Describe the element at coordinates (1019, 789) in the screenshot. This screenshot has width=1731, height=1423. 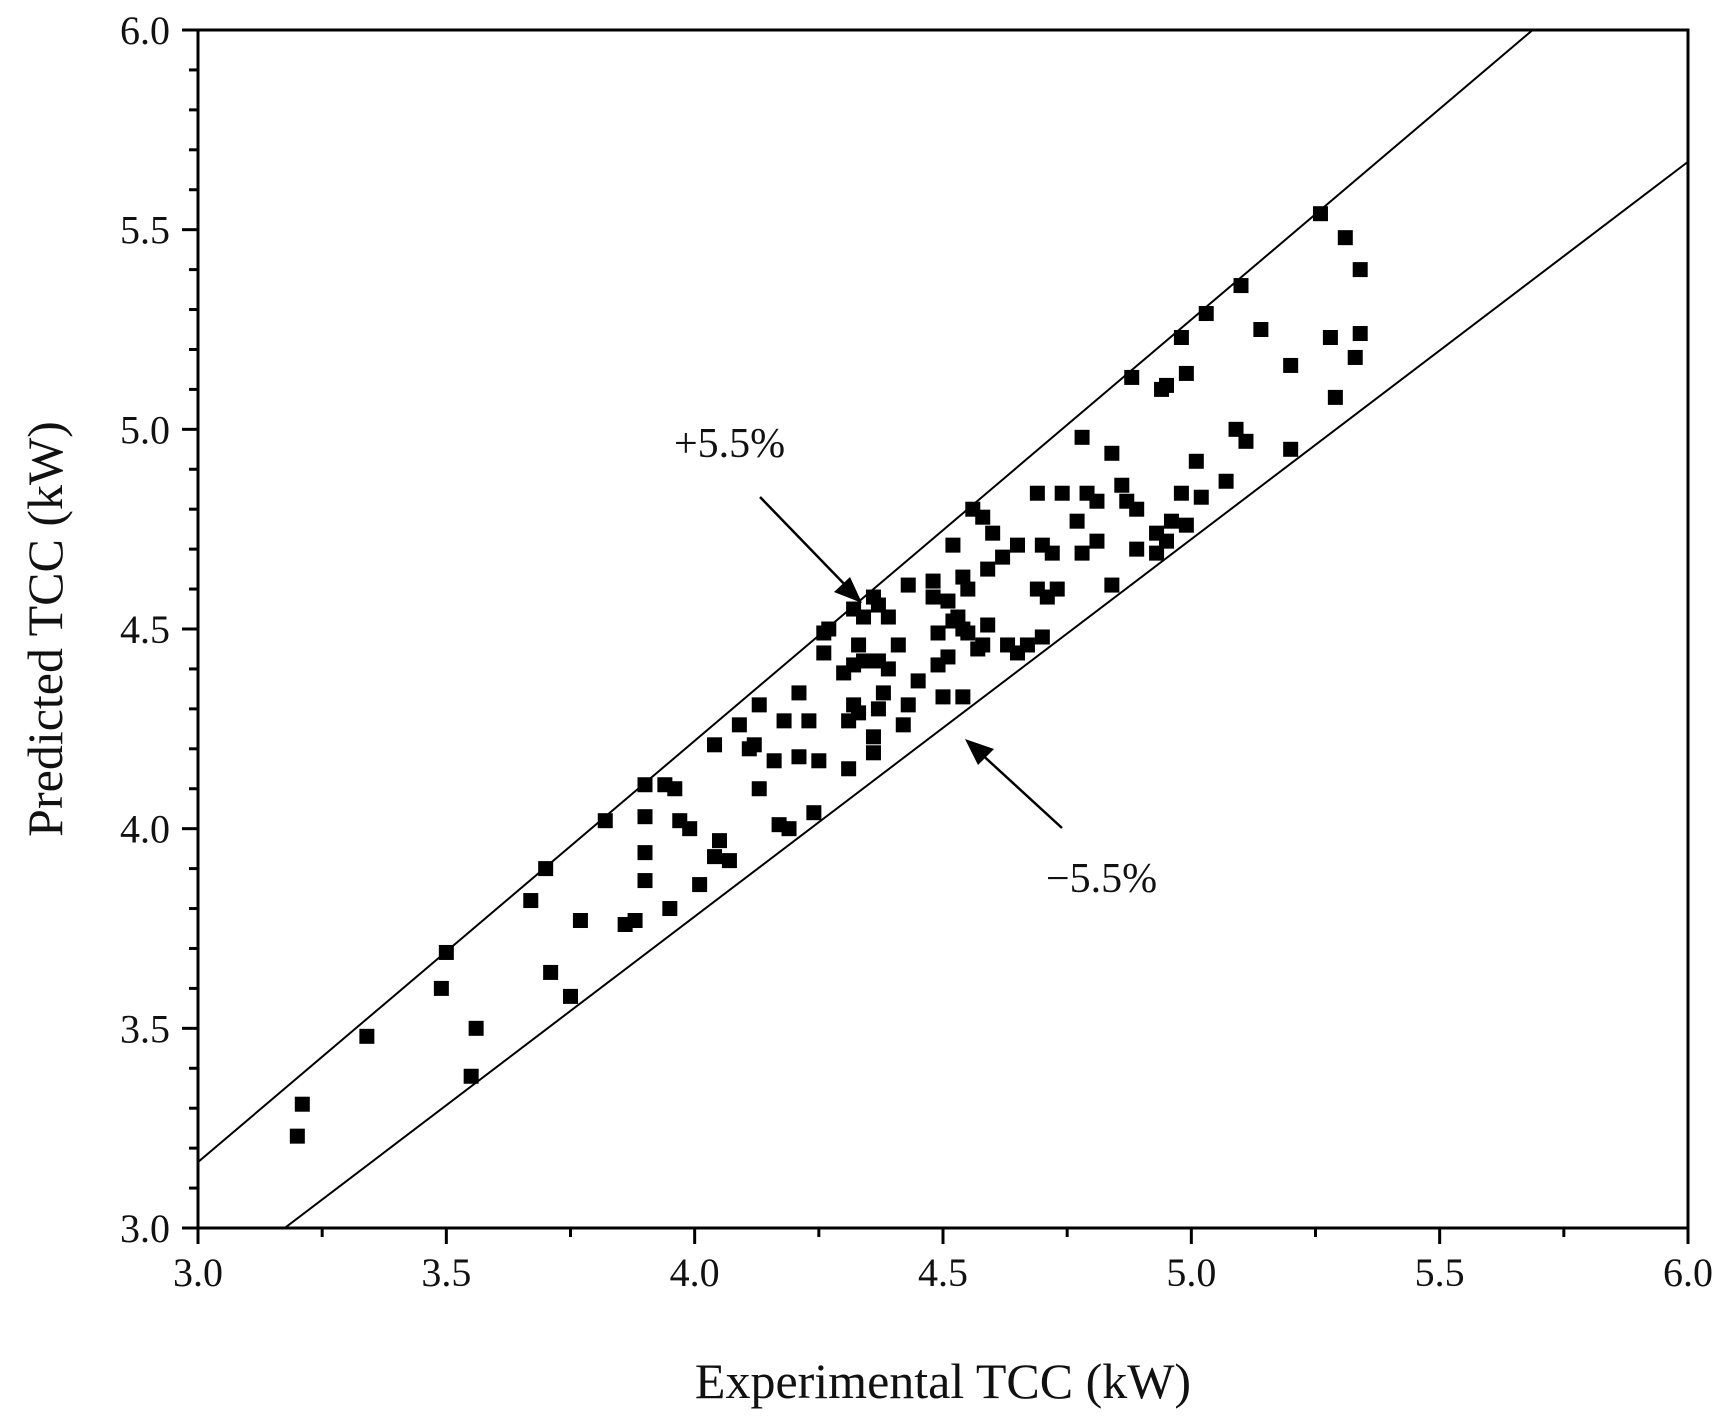
I see `lower-bound-arrow` at that location.